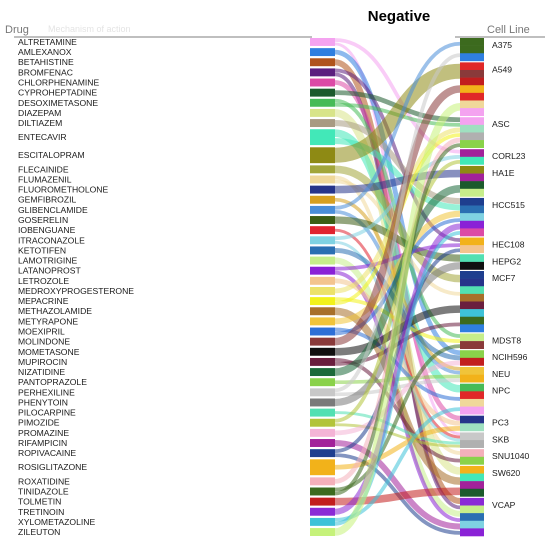  I want to click on drug-label-moexipril: MOEXIPRIL, so click(41, 332).